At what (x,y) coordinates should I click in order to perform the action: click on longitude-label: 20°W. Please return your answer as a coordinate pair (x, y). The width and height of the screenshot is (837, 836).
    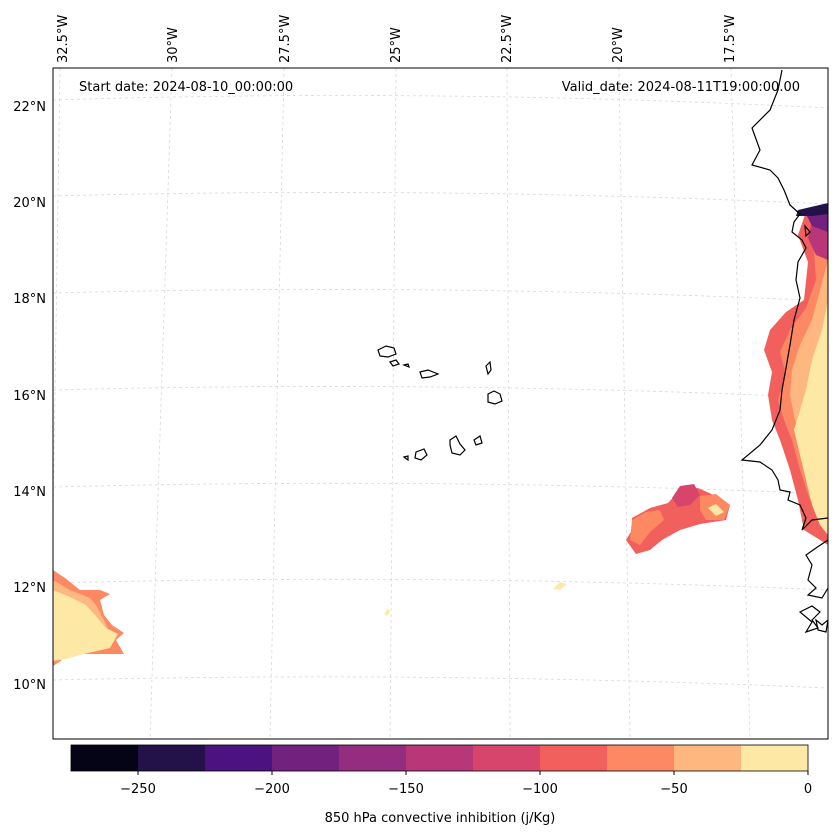
    Looking at the image, I should click on (618, 45).